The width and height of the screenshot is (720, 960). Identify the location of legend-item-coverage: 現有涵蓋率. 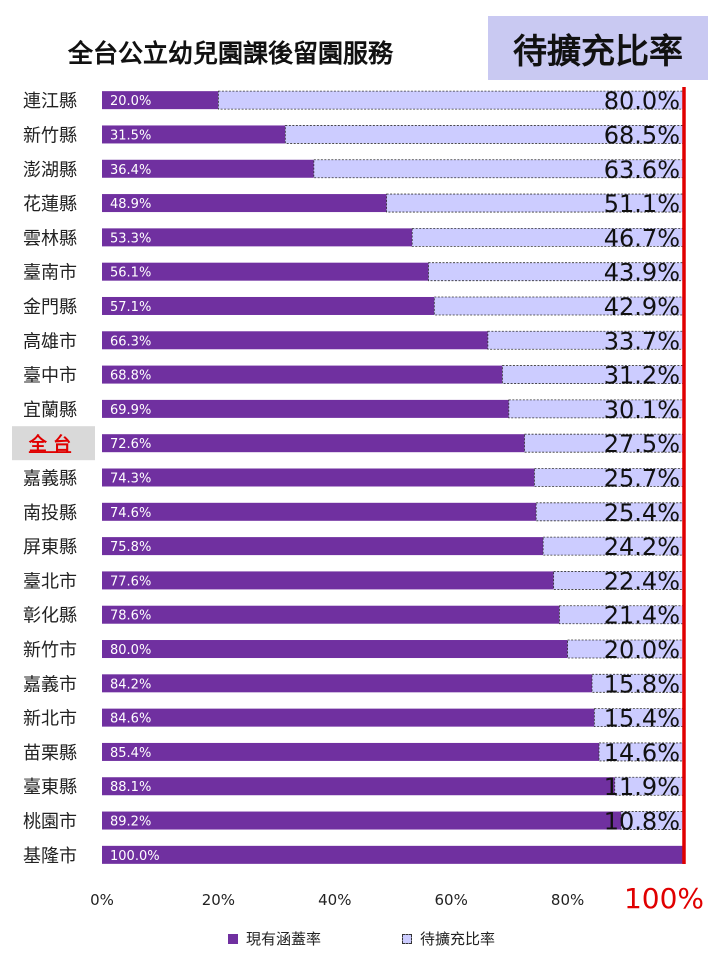
(274, 938).